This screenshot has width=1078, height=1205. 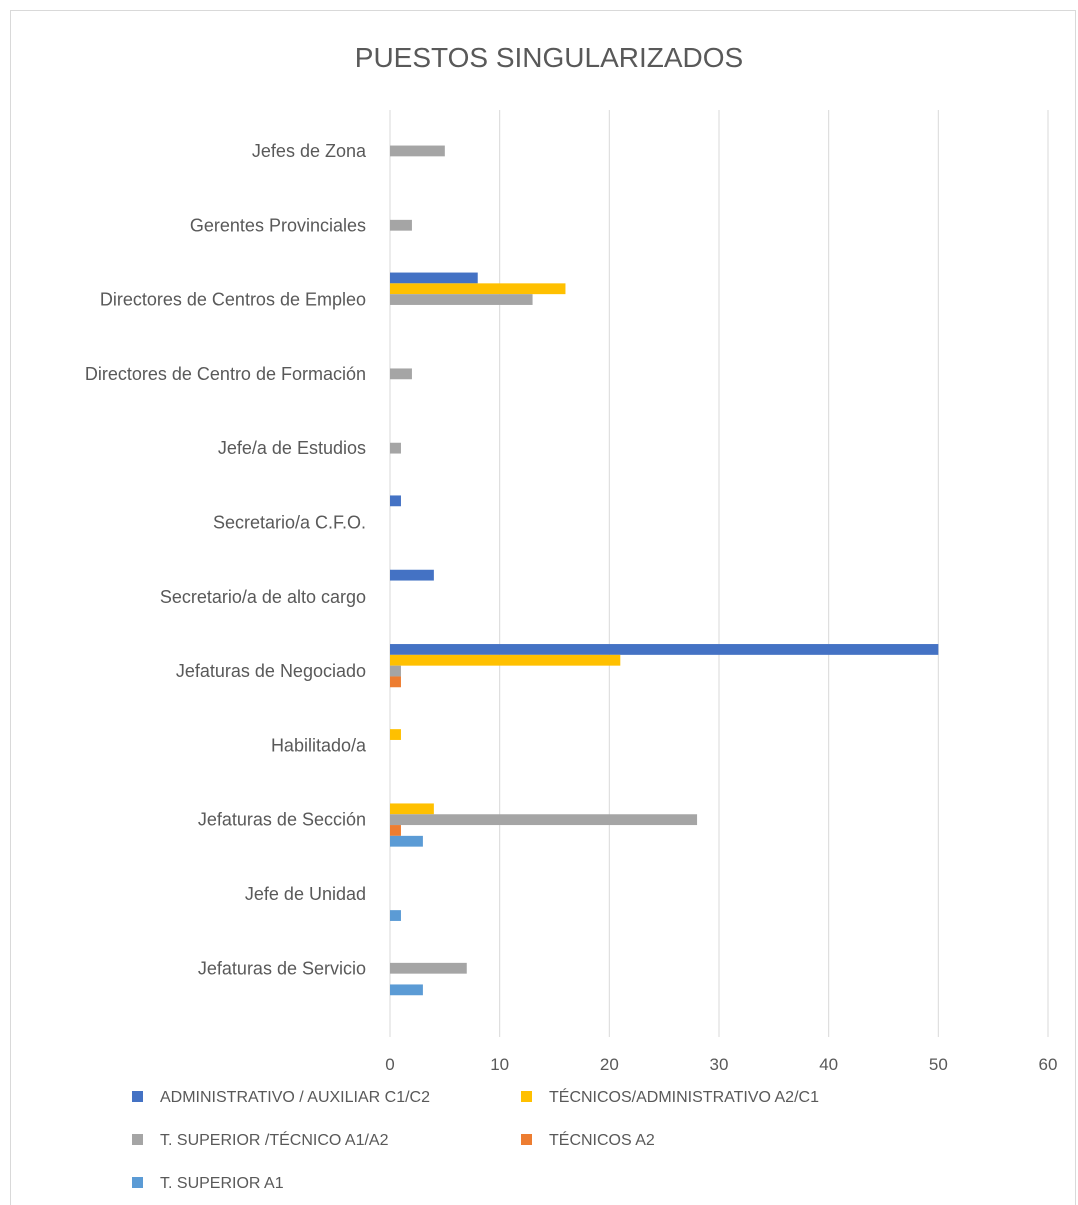 I want to click on x-tick-label: 30, so click(x=719, y=1064).